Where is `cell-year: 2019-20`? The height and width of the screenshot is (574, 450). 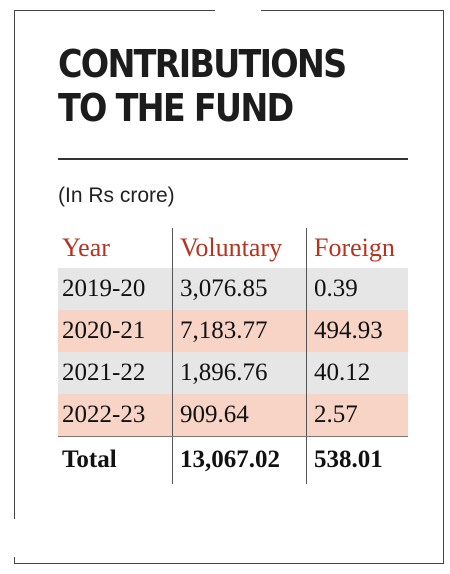 cell-year: 2019-20 is located at coordinates (104, 288).